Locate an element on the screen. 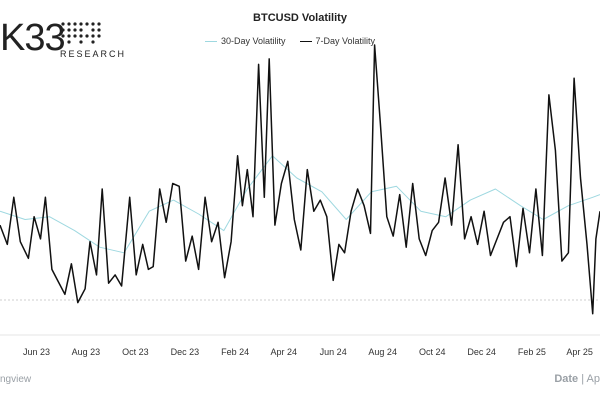 The height and width of the screenshot is (400, 600). date-footer: Date | Ap is located at coordinates (577, 379).